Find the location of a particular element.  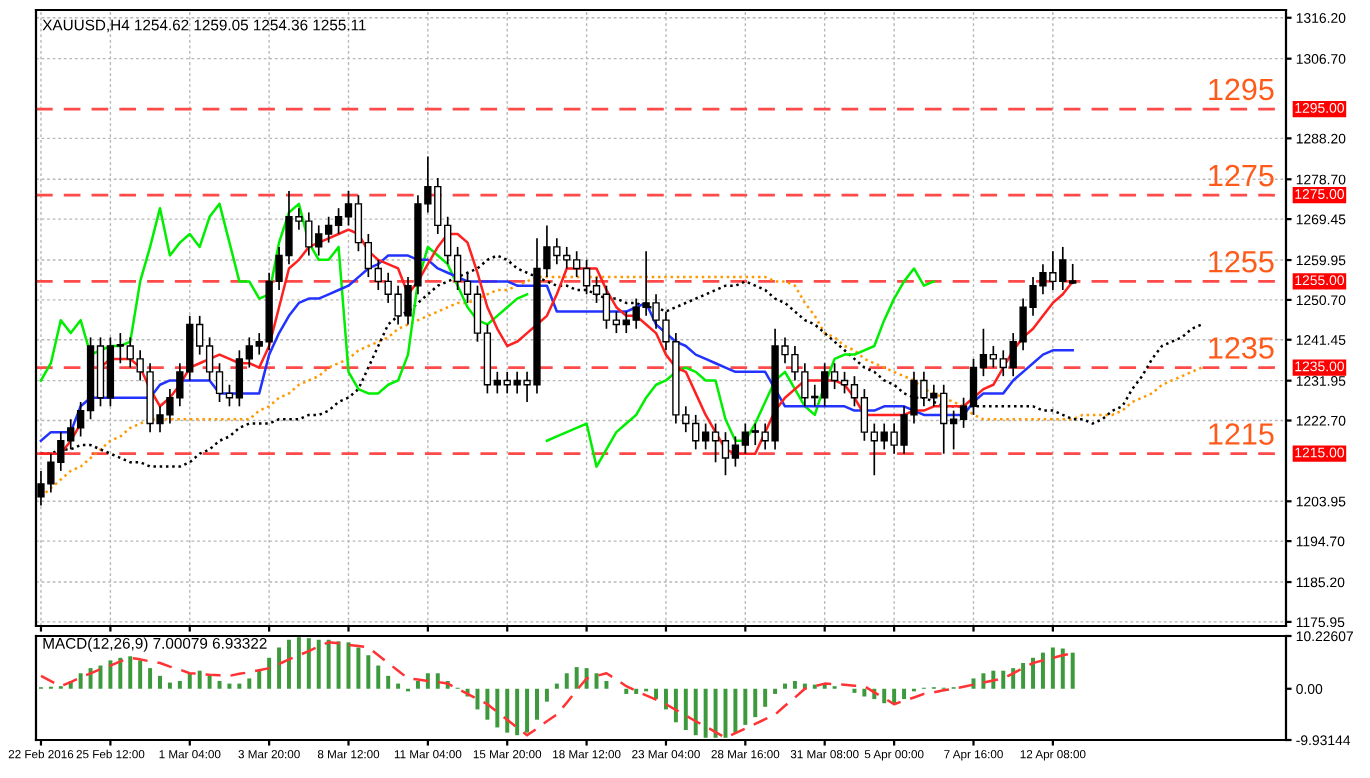

ref-line-label: 1235 is located at coordinates (1241, 348).